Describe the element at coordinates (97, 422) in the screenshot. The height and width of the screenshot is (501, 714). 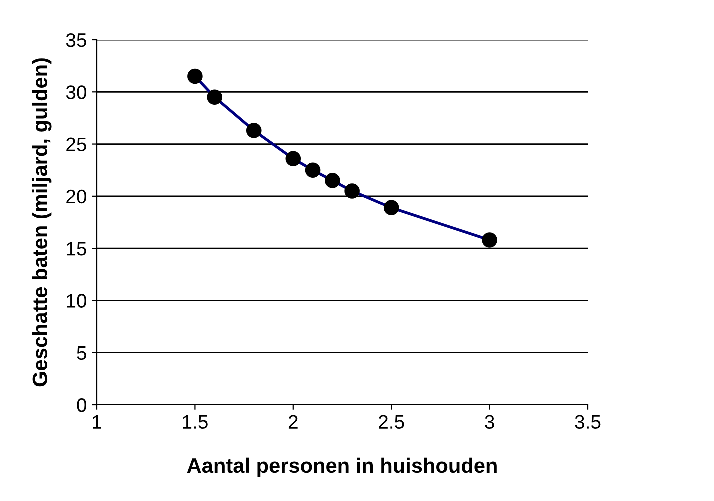
I see `x-tick-label: 1` at that location.